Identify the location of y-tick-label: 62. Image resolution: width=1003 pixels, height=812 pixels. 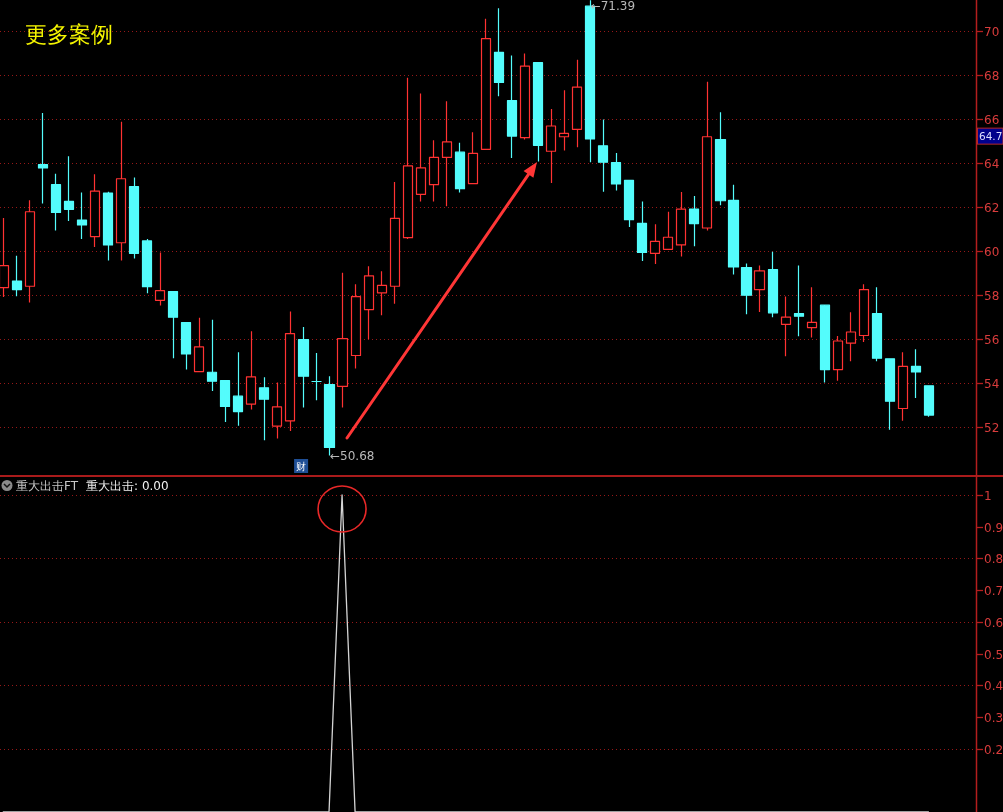
(992, 207).